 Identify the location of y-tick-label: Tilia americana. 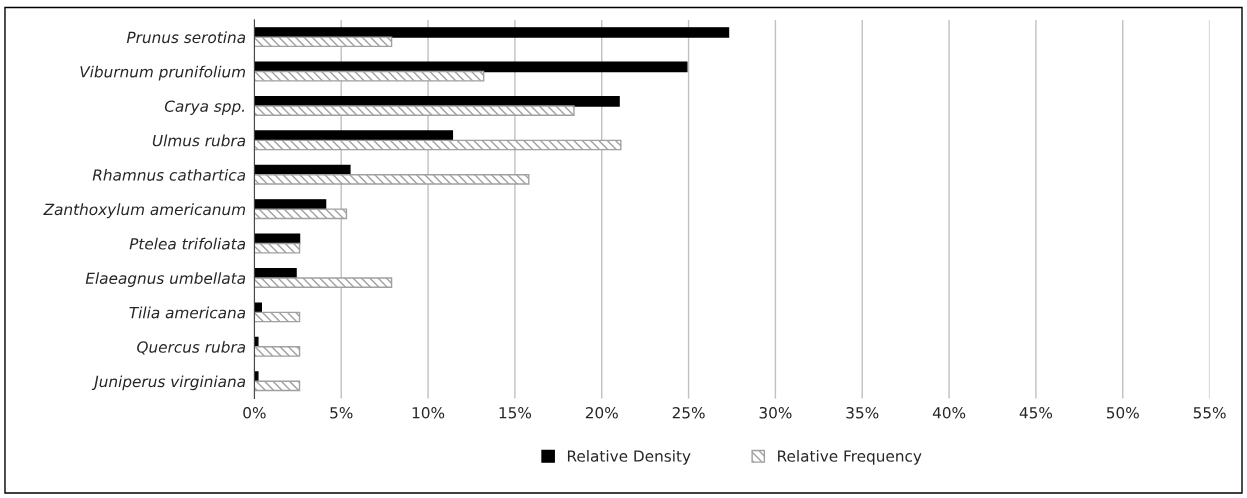
(187, 312).